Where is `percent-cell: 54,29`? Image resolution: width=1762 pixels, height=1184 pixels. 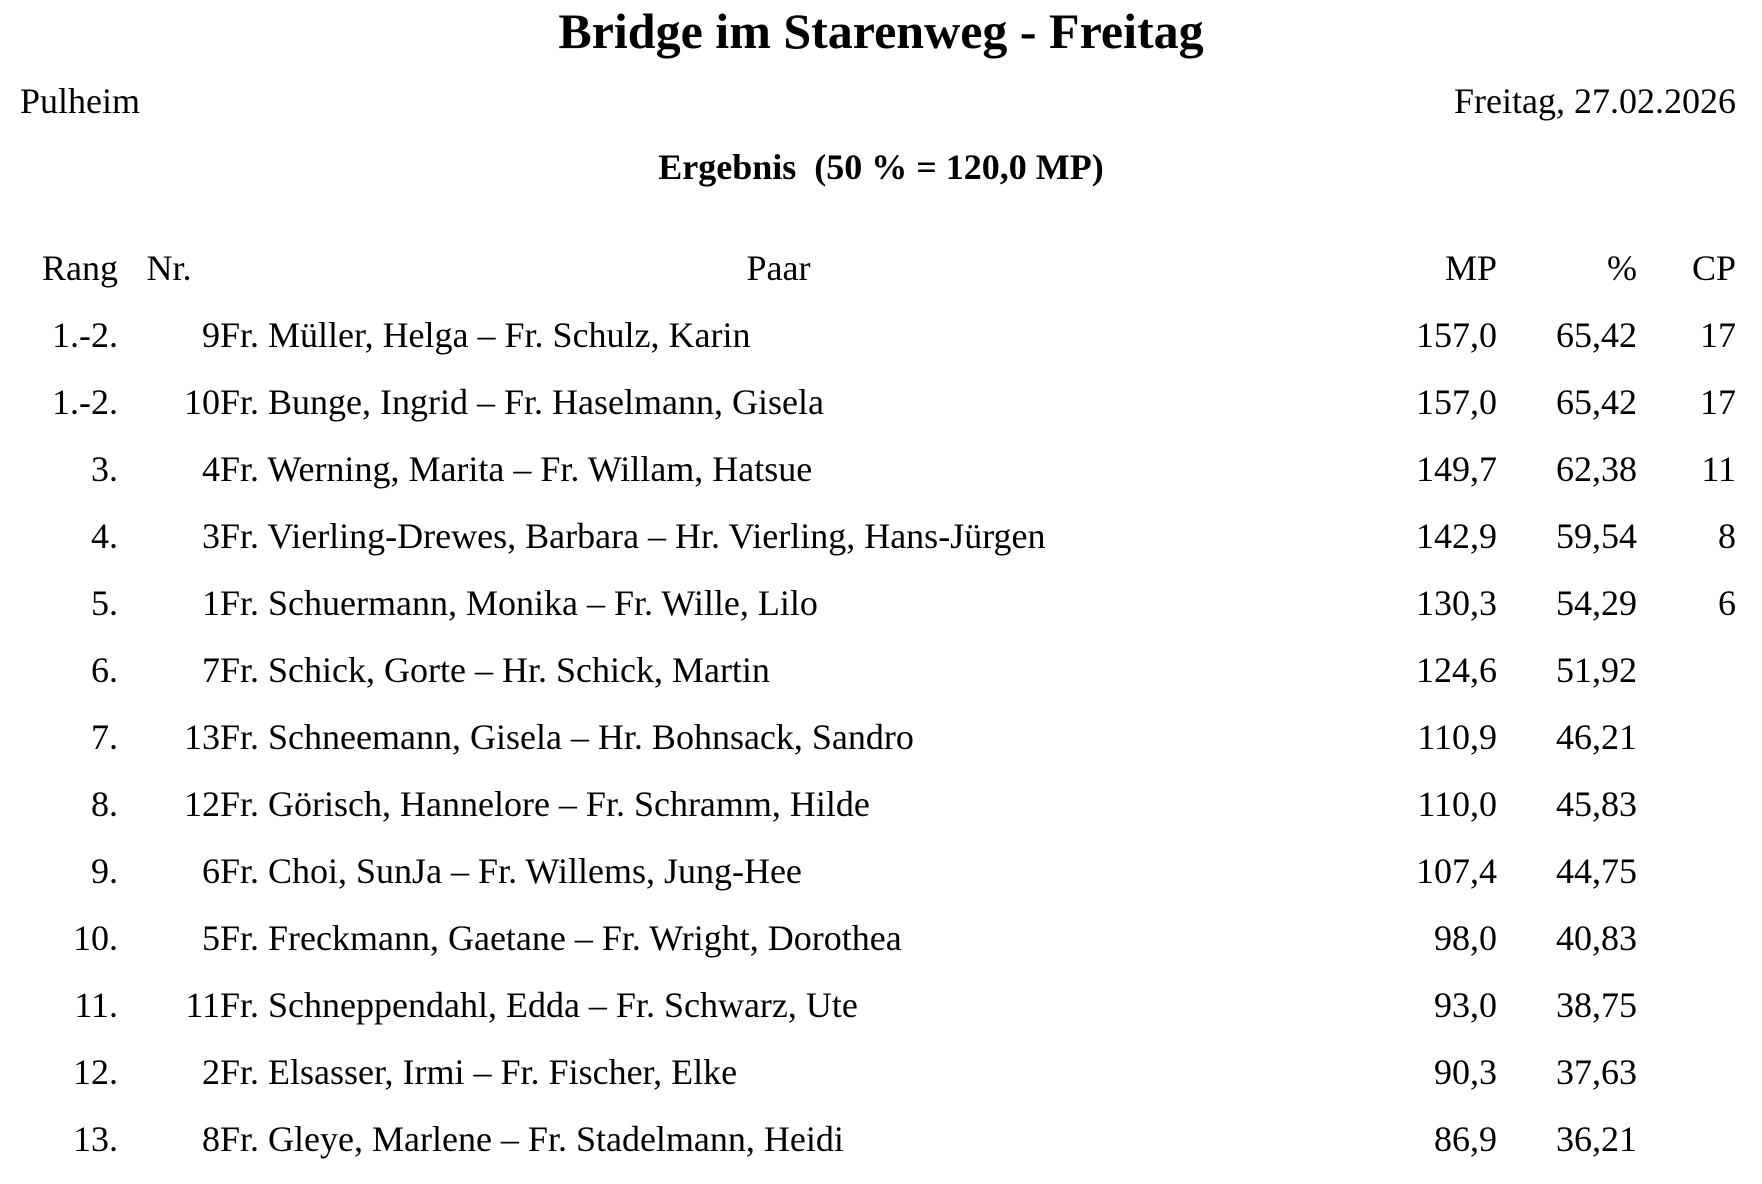
percent-cell: 54,29 is located at coordinates (1596, 602).